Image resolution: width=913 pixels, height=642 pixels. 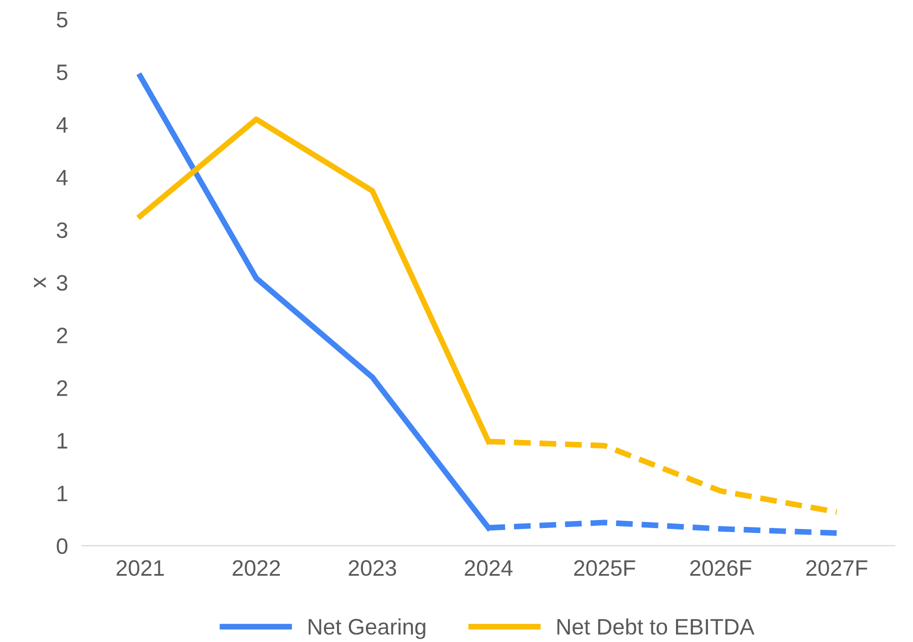 I want to click on y-tick-label: 0, so click(x=62, y=546).